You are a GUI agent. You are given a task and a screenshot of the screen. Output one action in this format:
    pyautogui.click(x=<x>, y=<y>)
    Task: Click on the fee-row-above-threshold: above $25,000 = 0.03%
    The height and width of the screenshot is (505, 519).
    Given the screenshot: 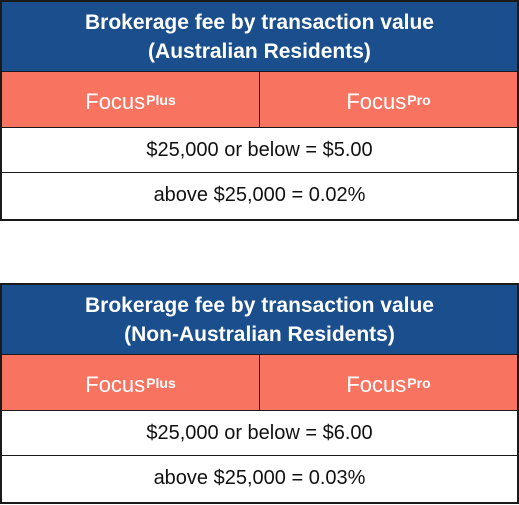 What is the action you would take?
    pyautogui.click(x=259, y=477)
    